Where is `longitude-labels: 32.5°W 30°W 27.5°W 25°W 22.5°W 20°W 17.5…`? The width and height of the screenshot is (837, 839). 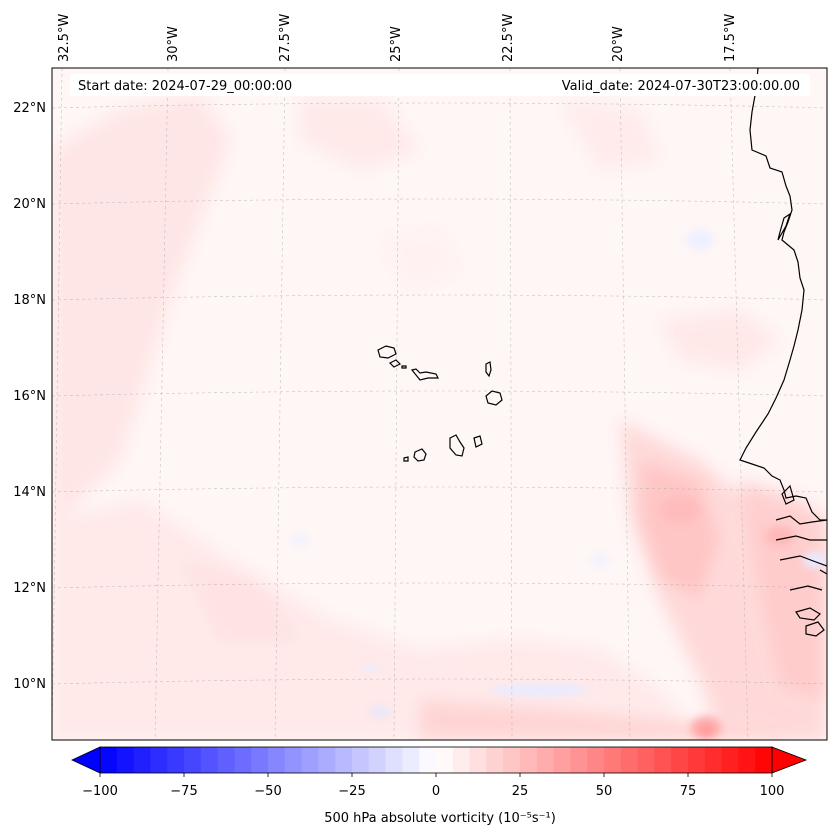 longitude-labels: 32.5°W 30°W 27.5°W 25°W 22.5°W 20°W 17.5… is located at coordinates (397, 38).